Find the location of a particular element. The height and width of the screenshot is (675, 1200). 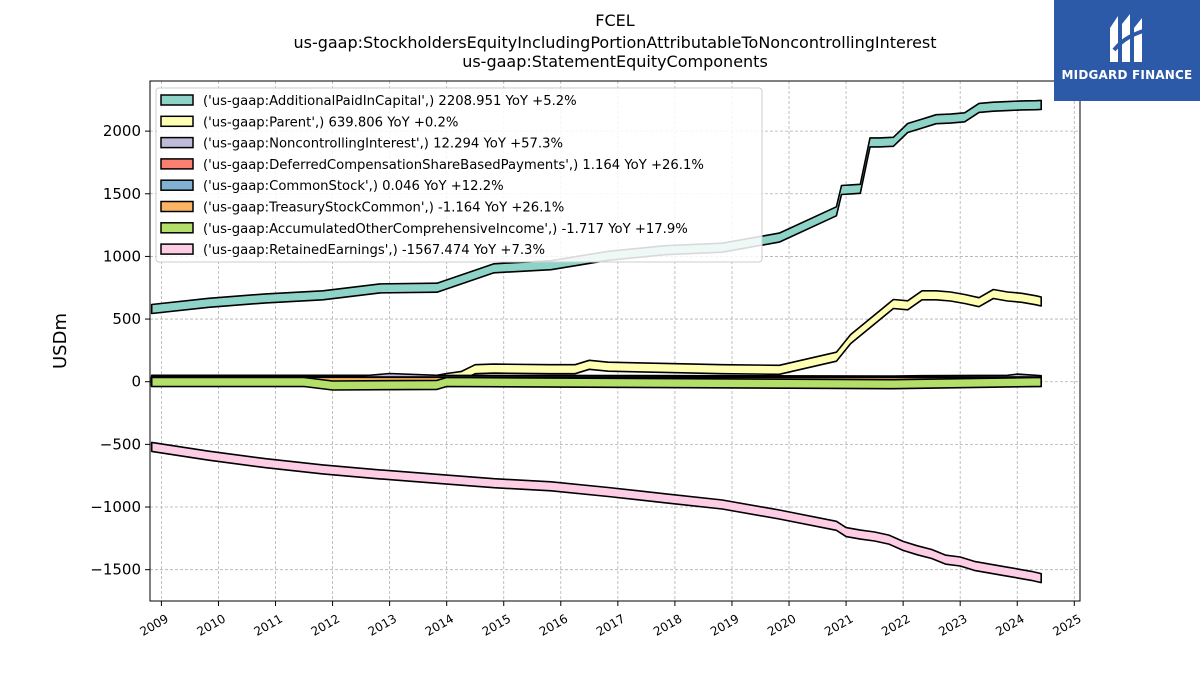

x-tick-label: 2019 is located at coordinates (724, 624).